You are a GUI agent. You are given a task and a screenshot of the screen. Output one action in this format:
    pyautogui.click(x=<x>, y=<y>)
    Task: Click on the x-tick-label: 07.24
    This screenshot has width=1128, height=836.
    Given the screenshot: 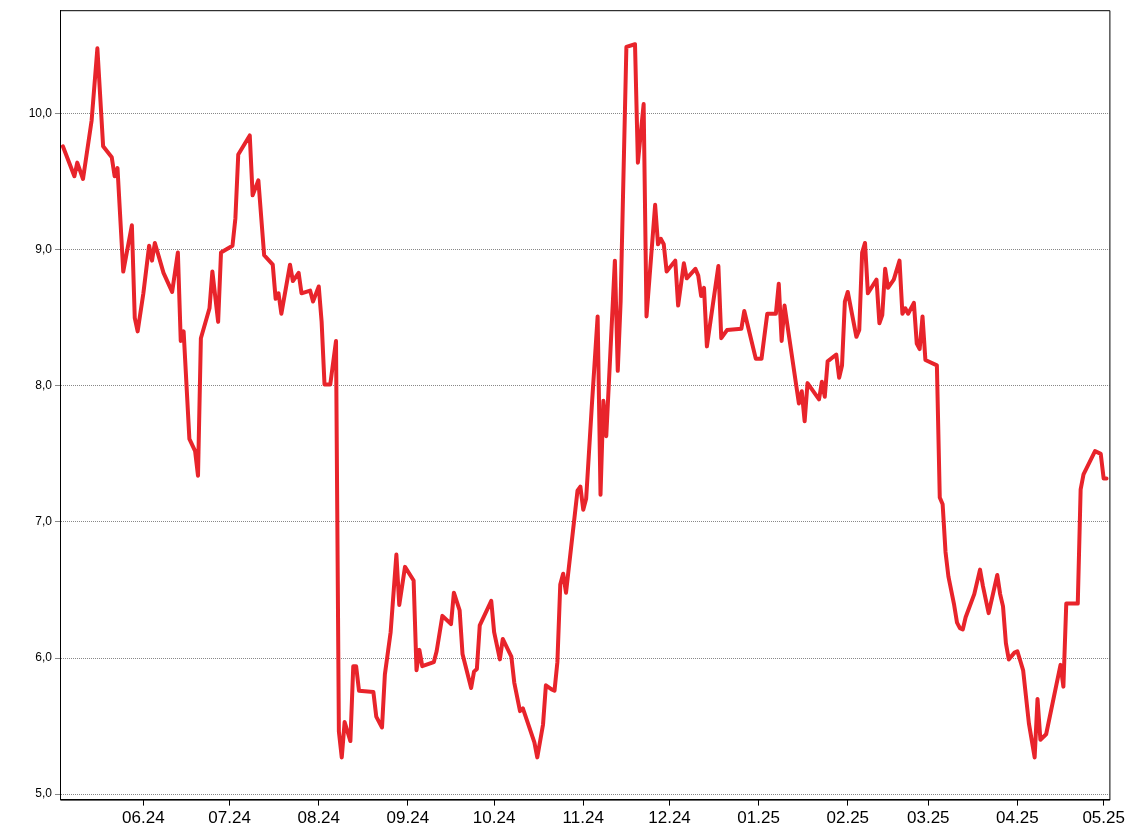 What is the action you would take?
    pyautogui.click(x=229, y=818)
    